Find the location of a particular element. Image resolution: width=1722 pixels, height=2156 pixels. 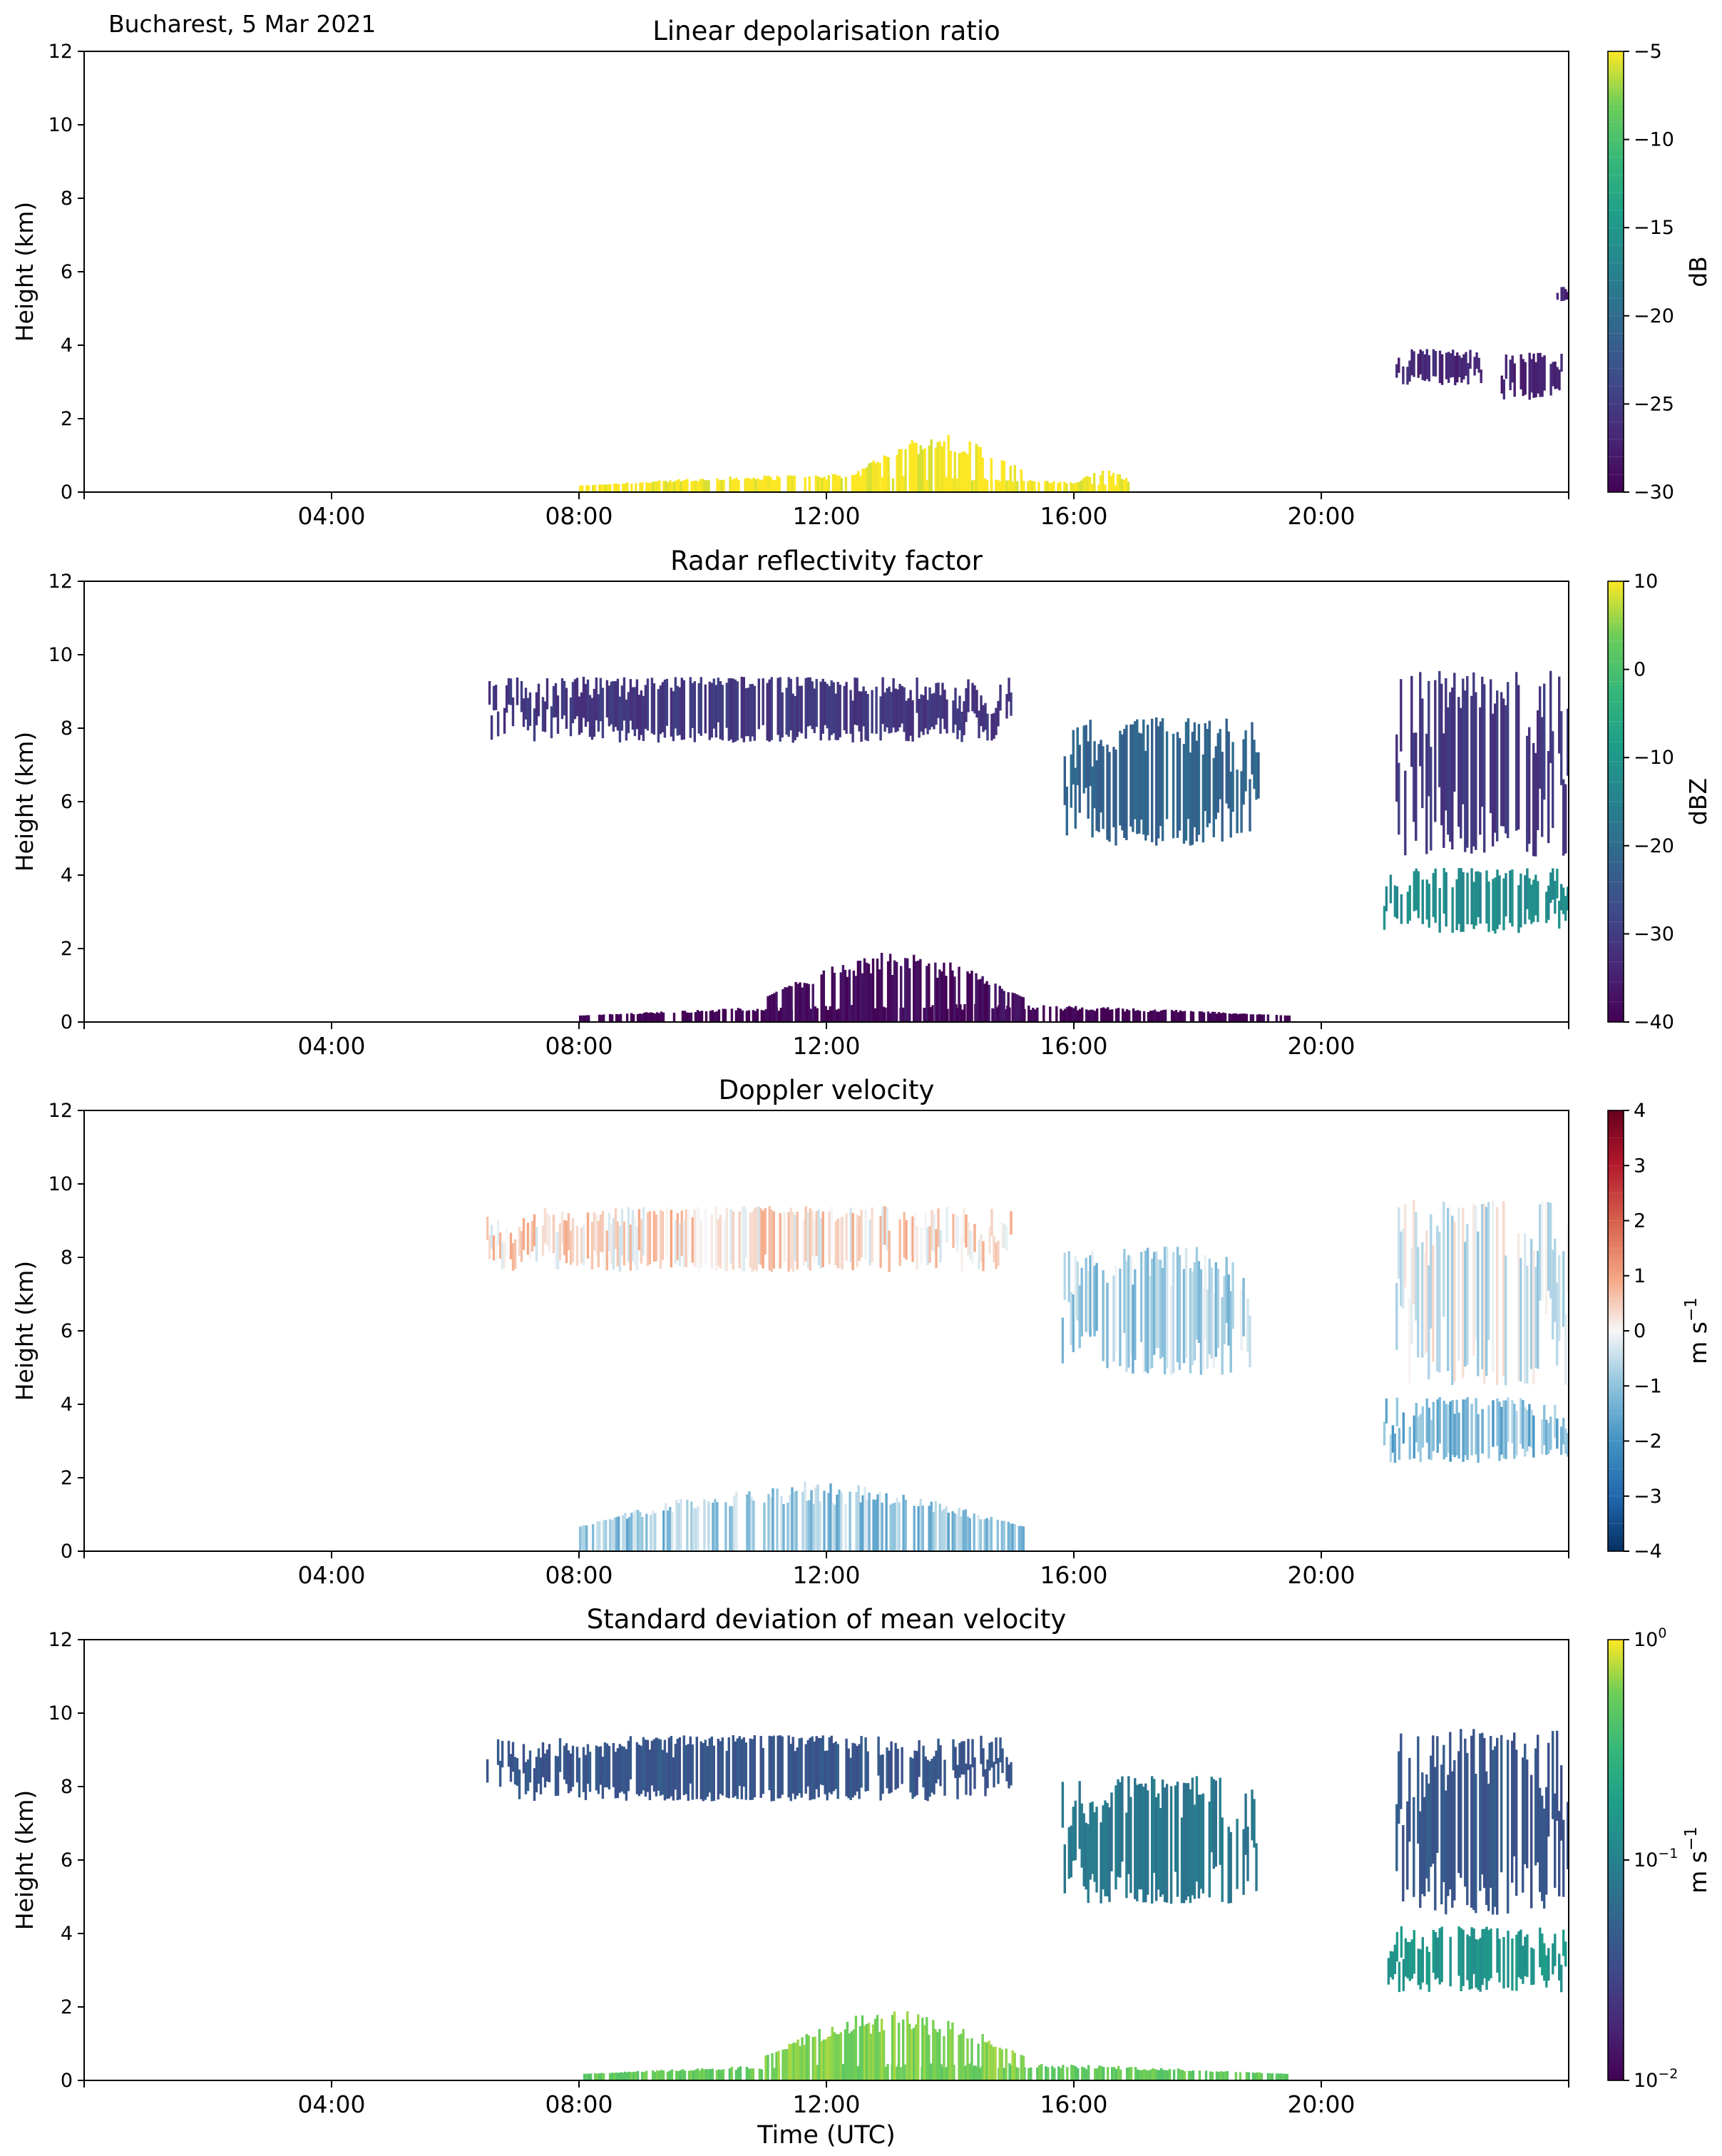

x-tick-label: 08:00 is located at coordinates (579, 516).